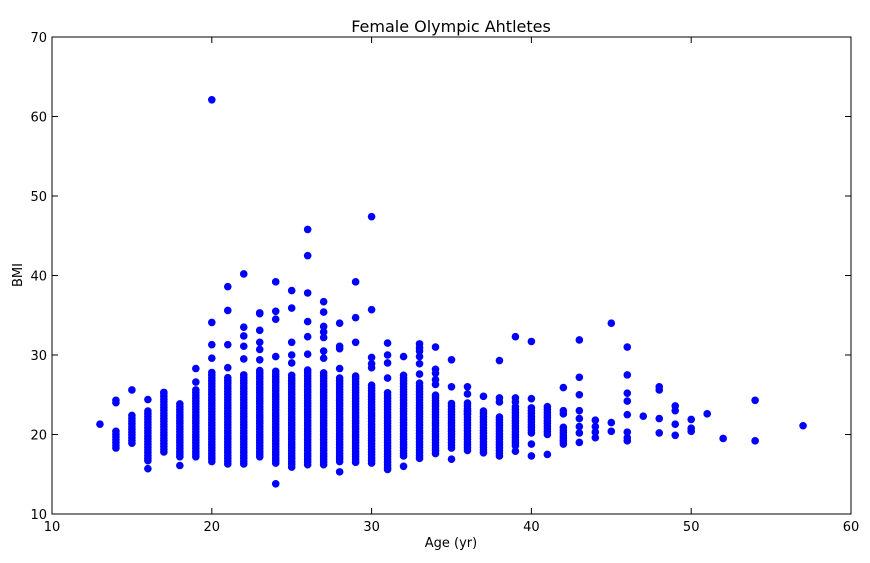 The image size is (870, 563). Describe the element at coordinates (38, 277) in the screenshot. I see `y-tick-label: 40` at that location.